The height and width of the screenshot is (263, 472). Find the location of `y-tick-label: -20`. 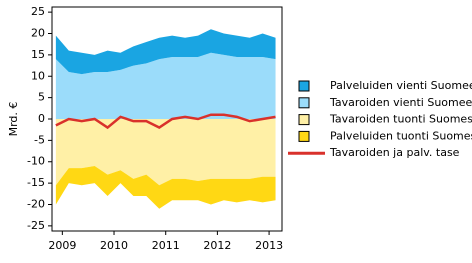

y-tick-label: -20 is located at coordinates (36, 203).